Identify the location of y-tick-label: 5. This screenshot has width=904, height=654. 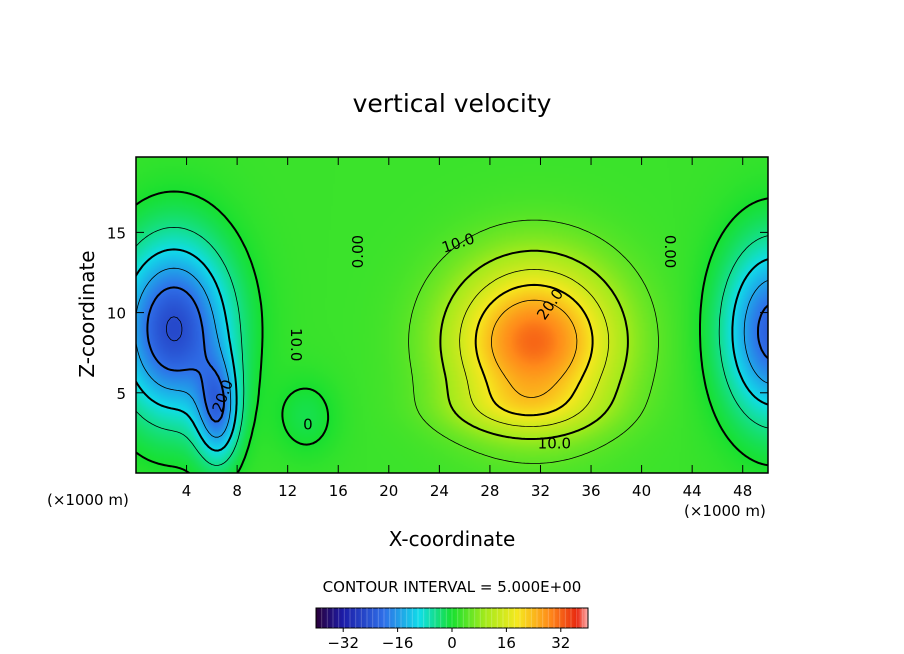
(121, 394).